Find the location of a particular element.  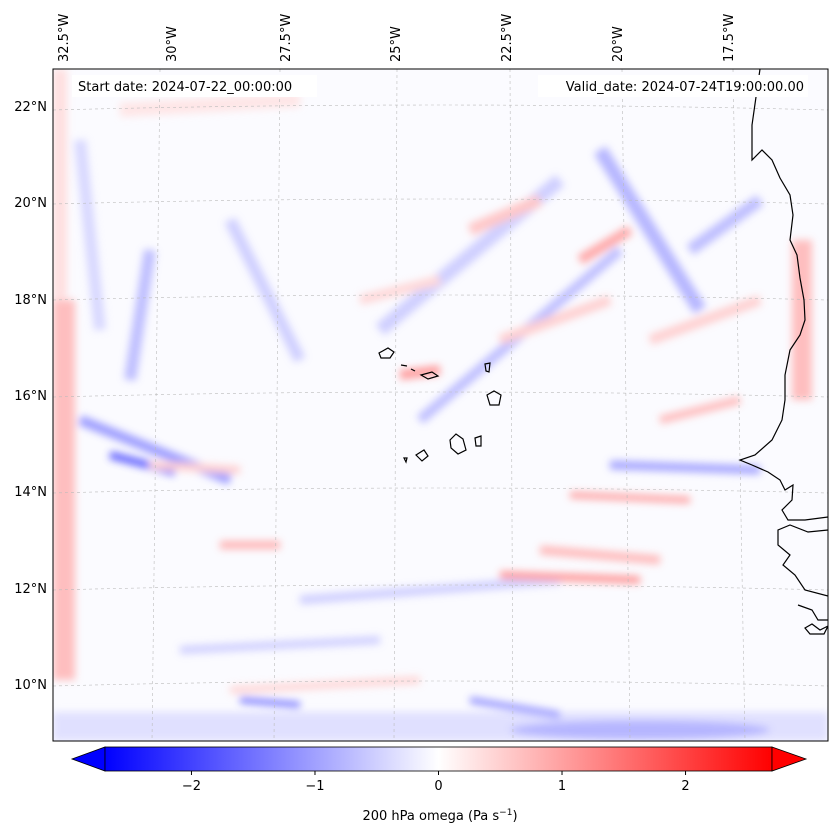

colorbar-extend-min is located at coordinates (88, 759).